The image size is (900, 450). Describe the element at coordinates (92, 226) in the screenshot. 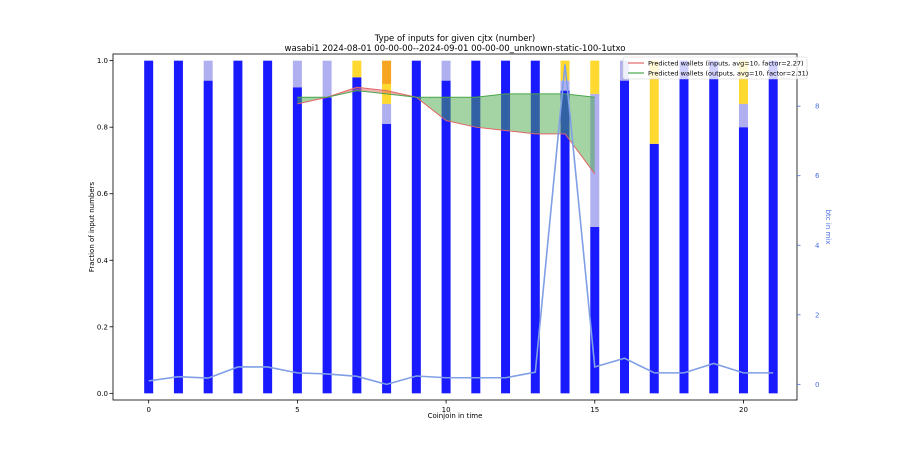

I see `y-axis-label: Fraction of input numbers` at that location.